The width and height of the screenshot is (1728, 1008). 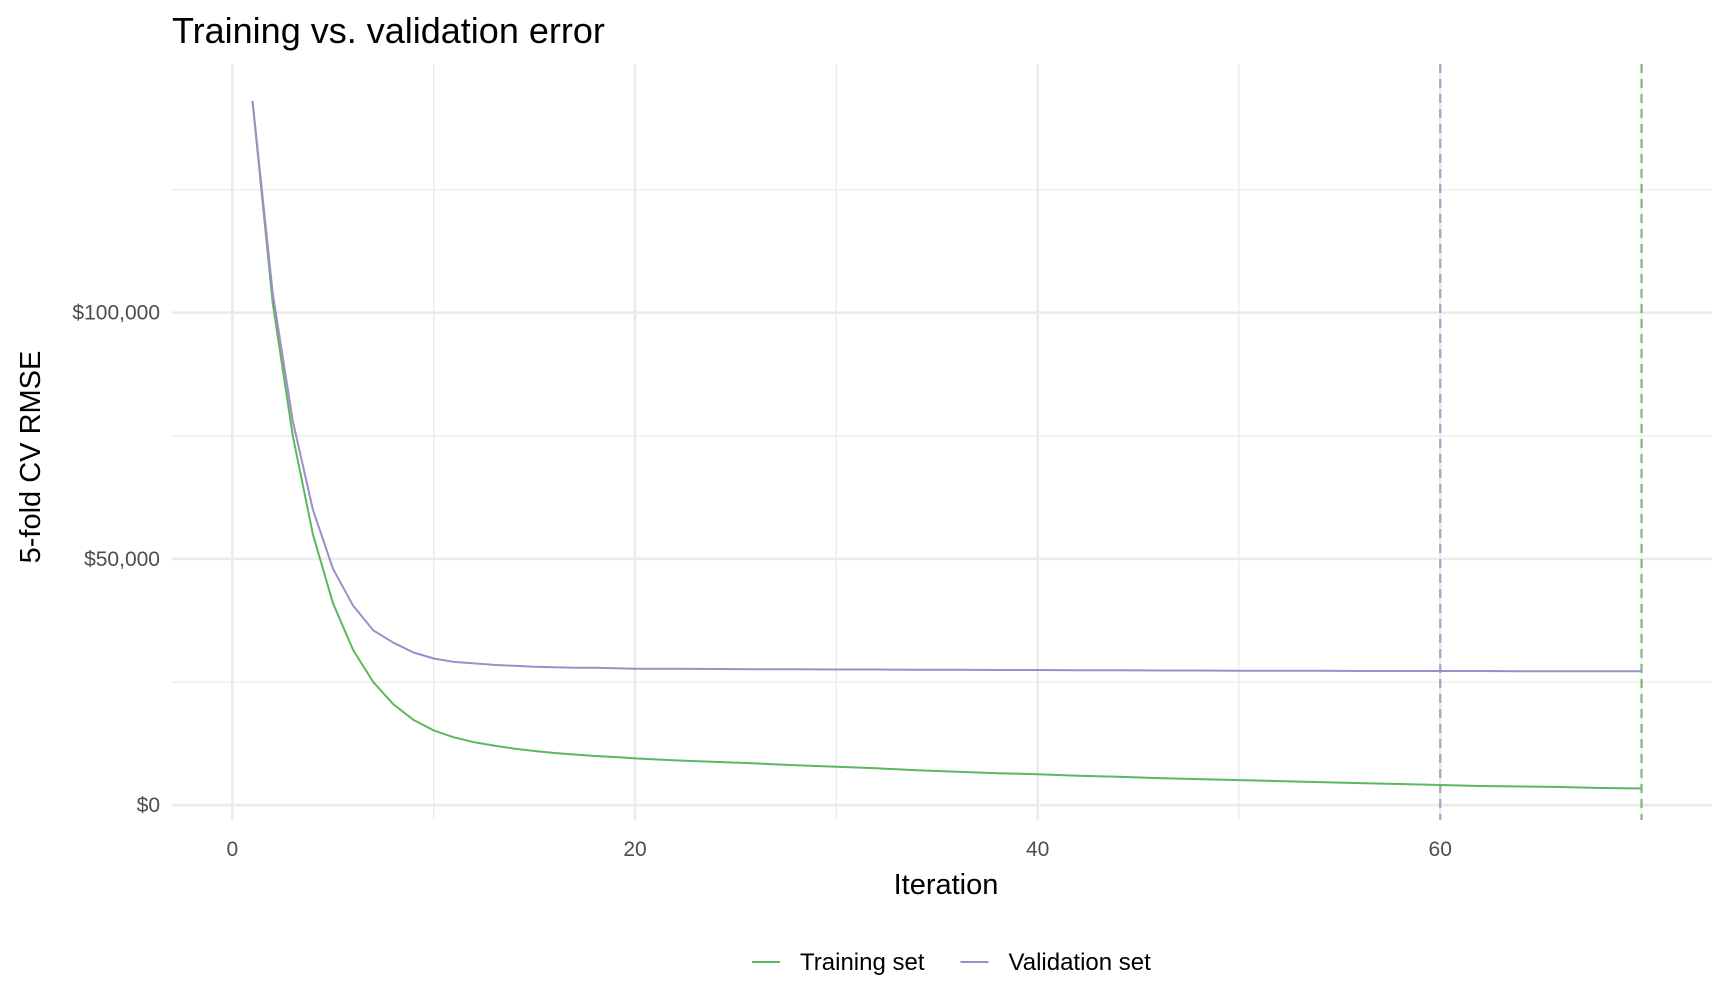 What do you see at coordinates (1080, 962) in the screenshot?
I see `legend-label: Validation set` at bounding box center [1080, 962].